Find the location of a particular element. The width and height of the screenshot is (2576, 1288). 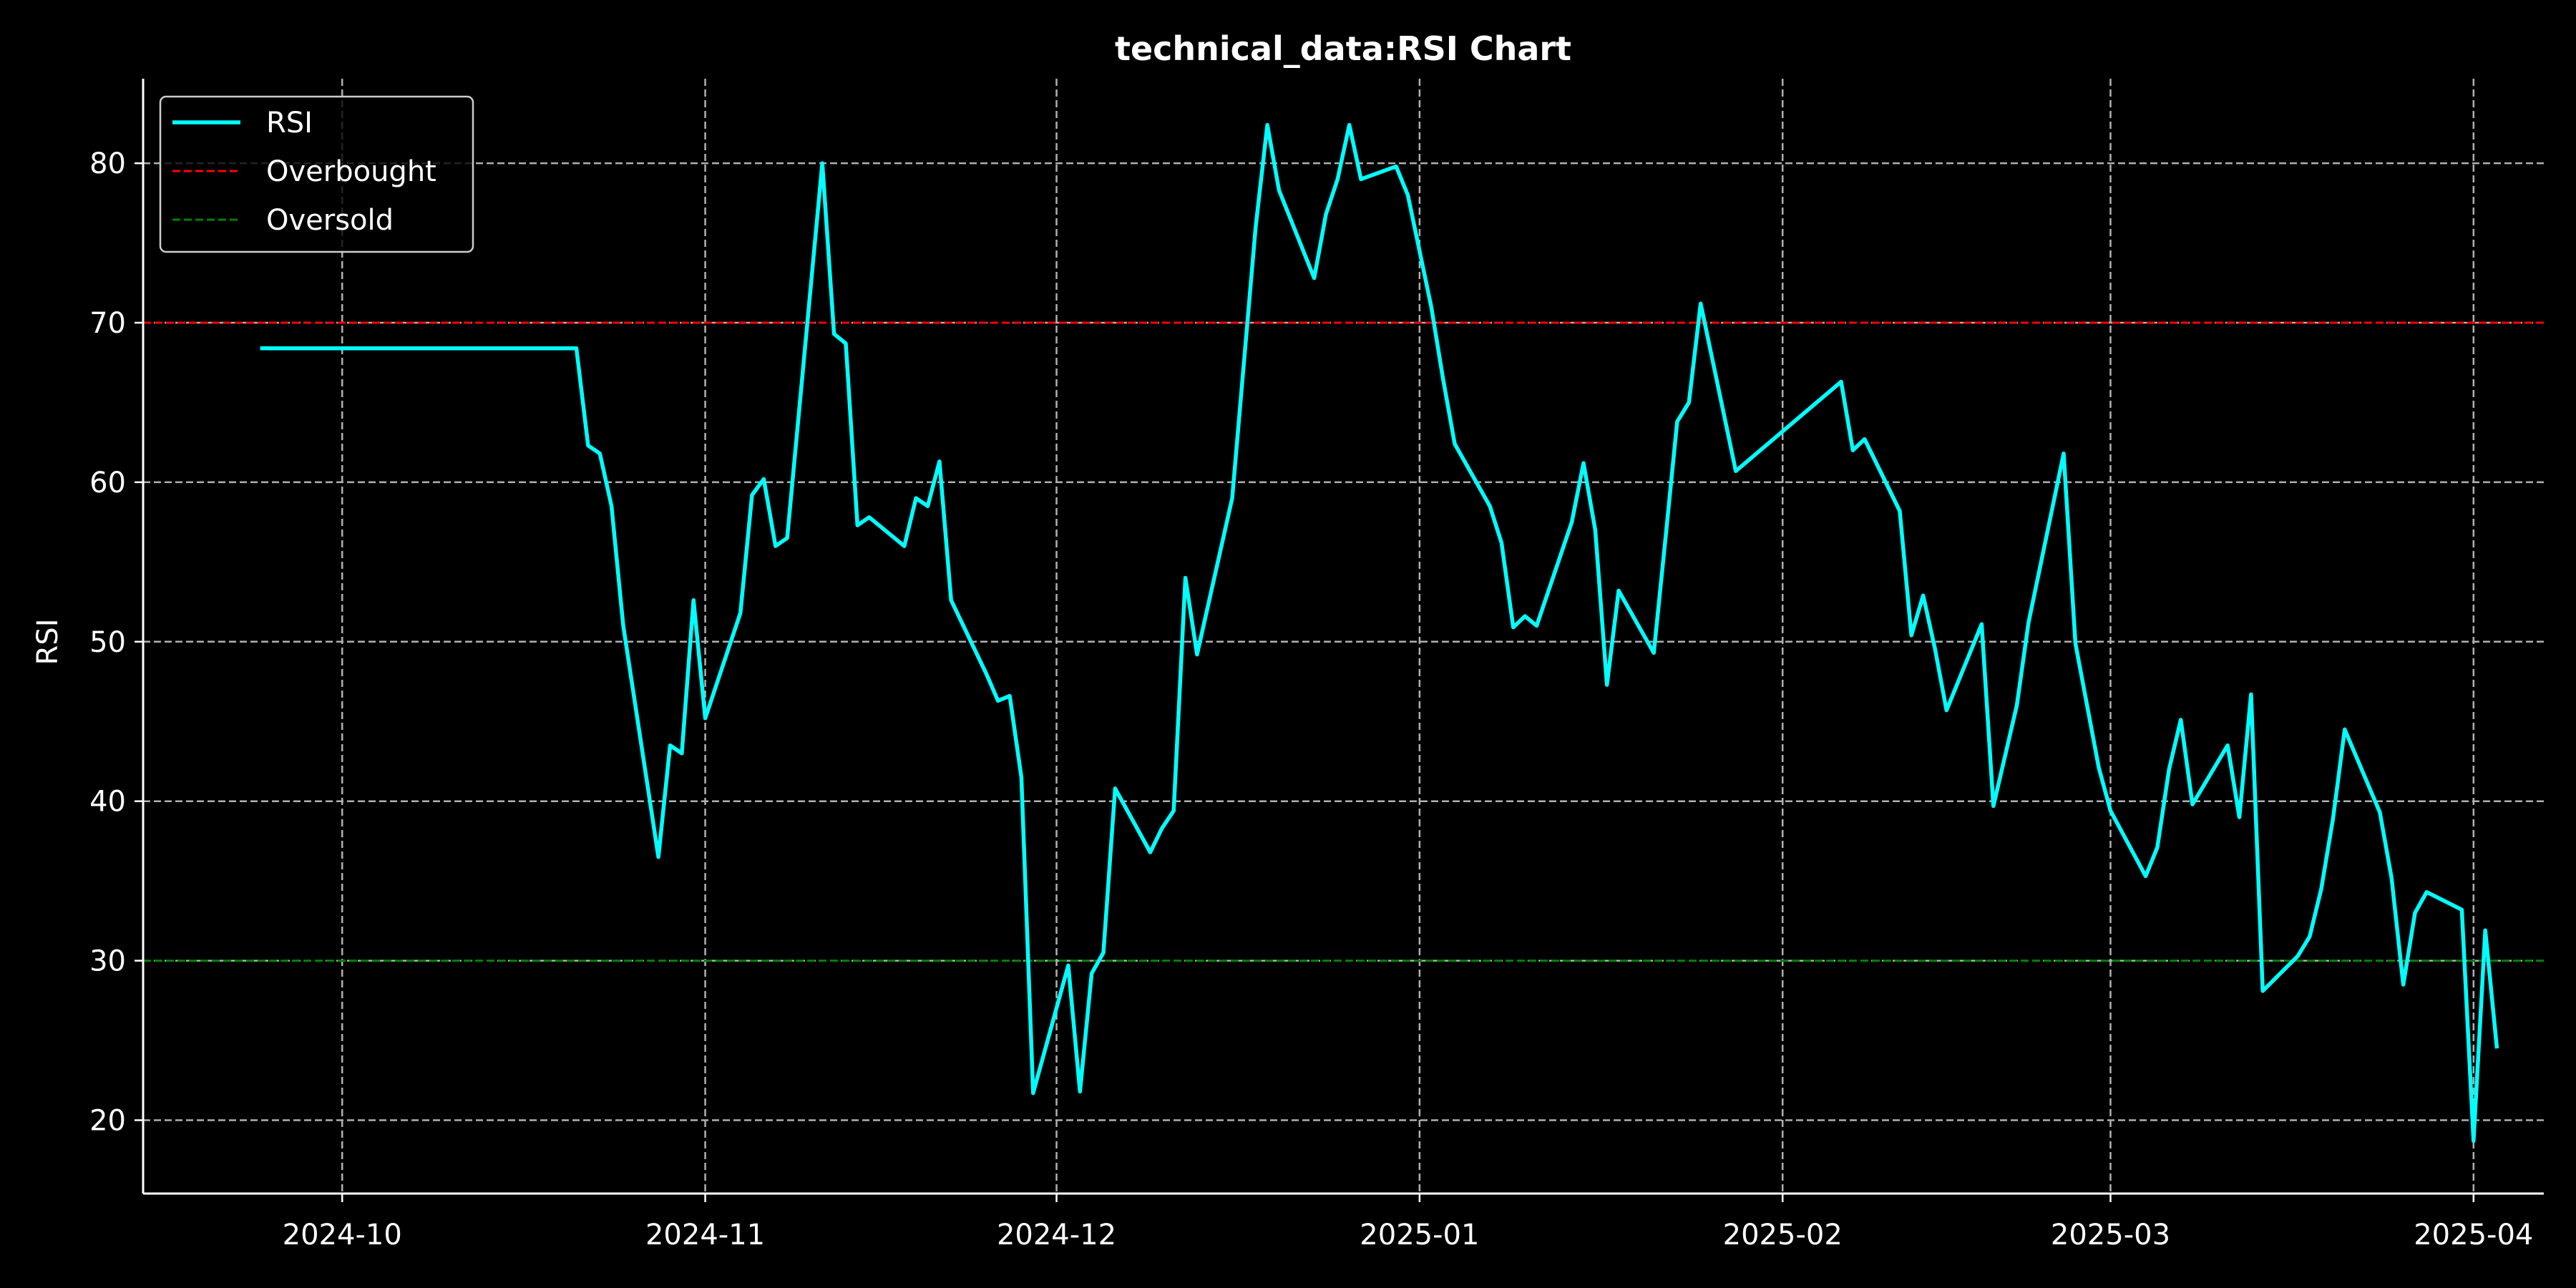

legend-label-overbought: Overbought is located at coordinates (351, 171).